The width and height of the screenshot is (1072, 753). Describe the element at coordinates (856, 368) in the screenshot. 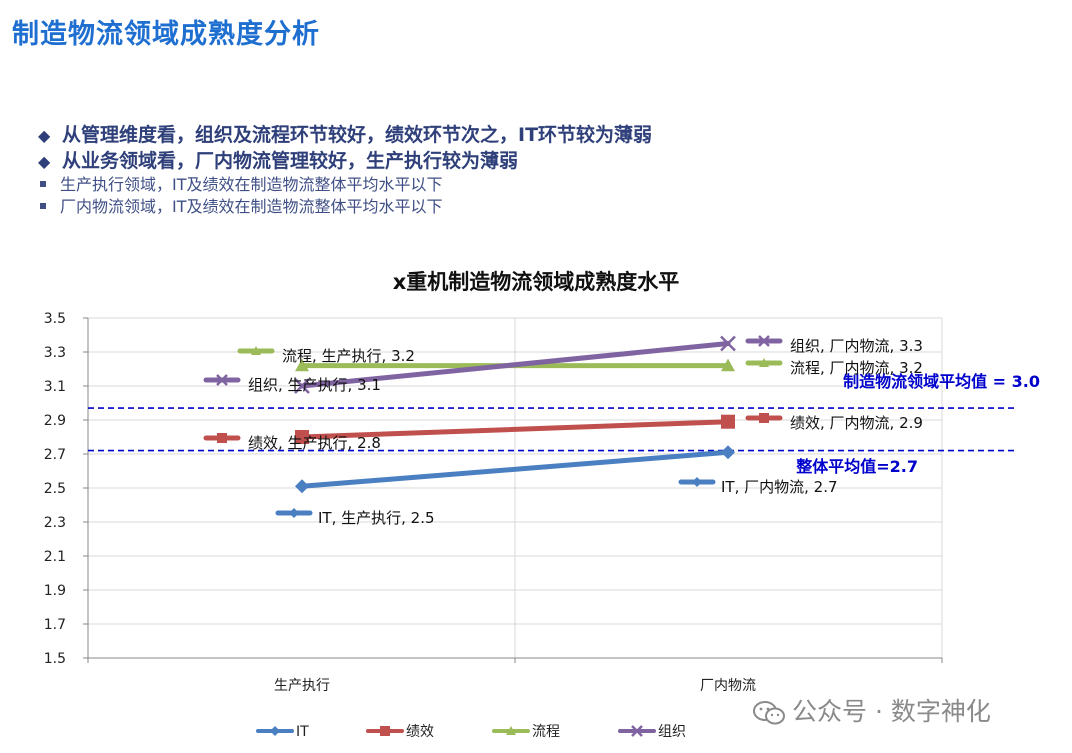

I see `data-label: 流程, 厂内物流, 3.2` at that location.